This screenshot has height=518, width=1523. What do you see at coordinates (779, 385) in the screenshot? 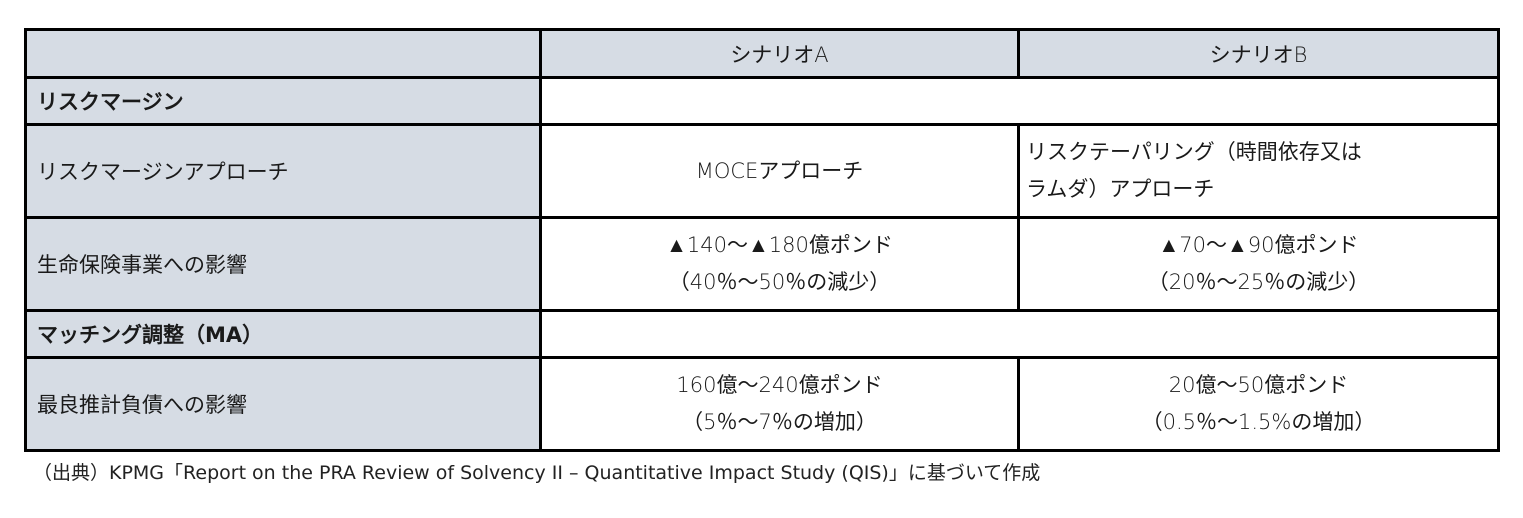
I see `cell-line: 160億～240億ポンド` at bounding box center [779, 385].